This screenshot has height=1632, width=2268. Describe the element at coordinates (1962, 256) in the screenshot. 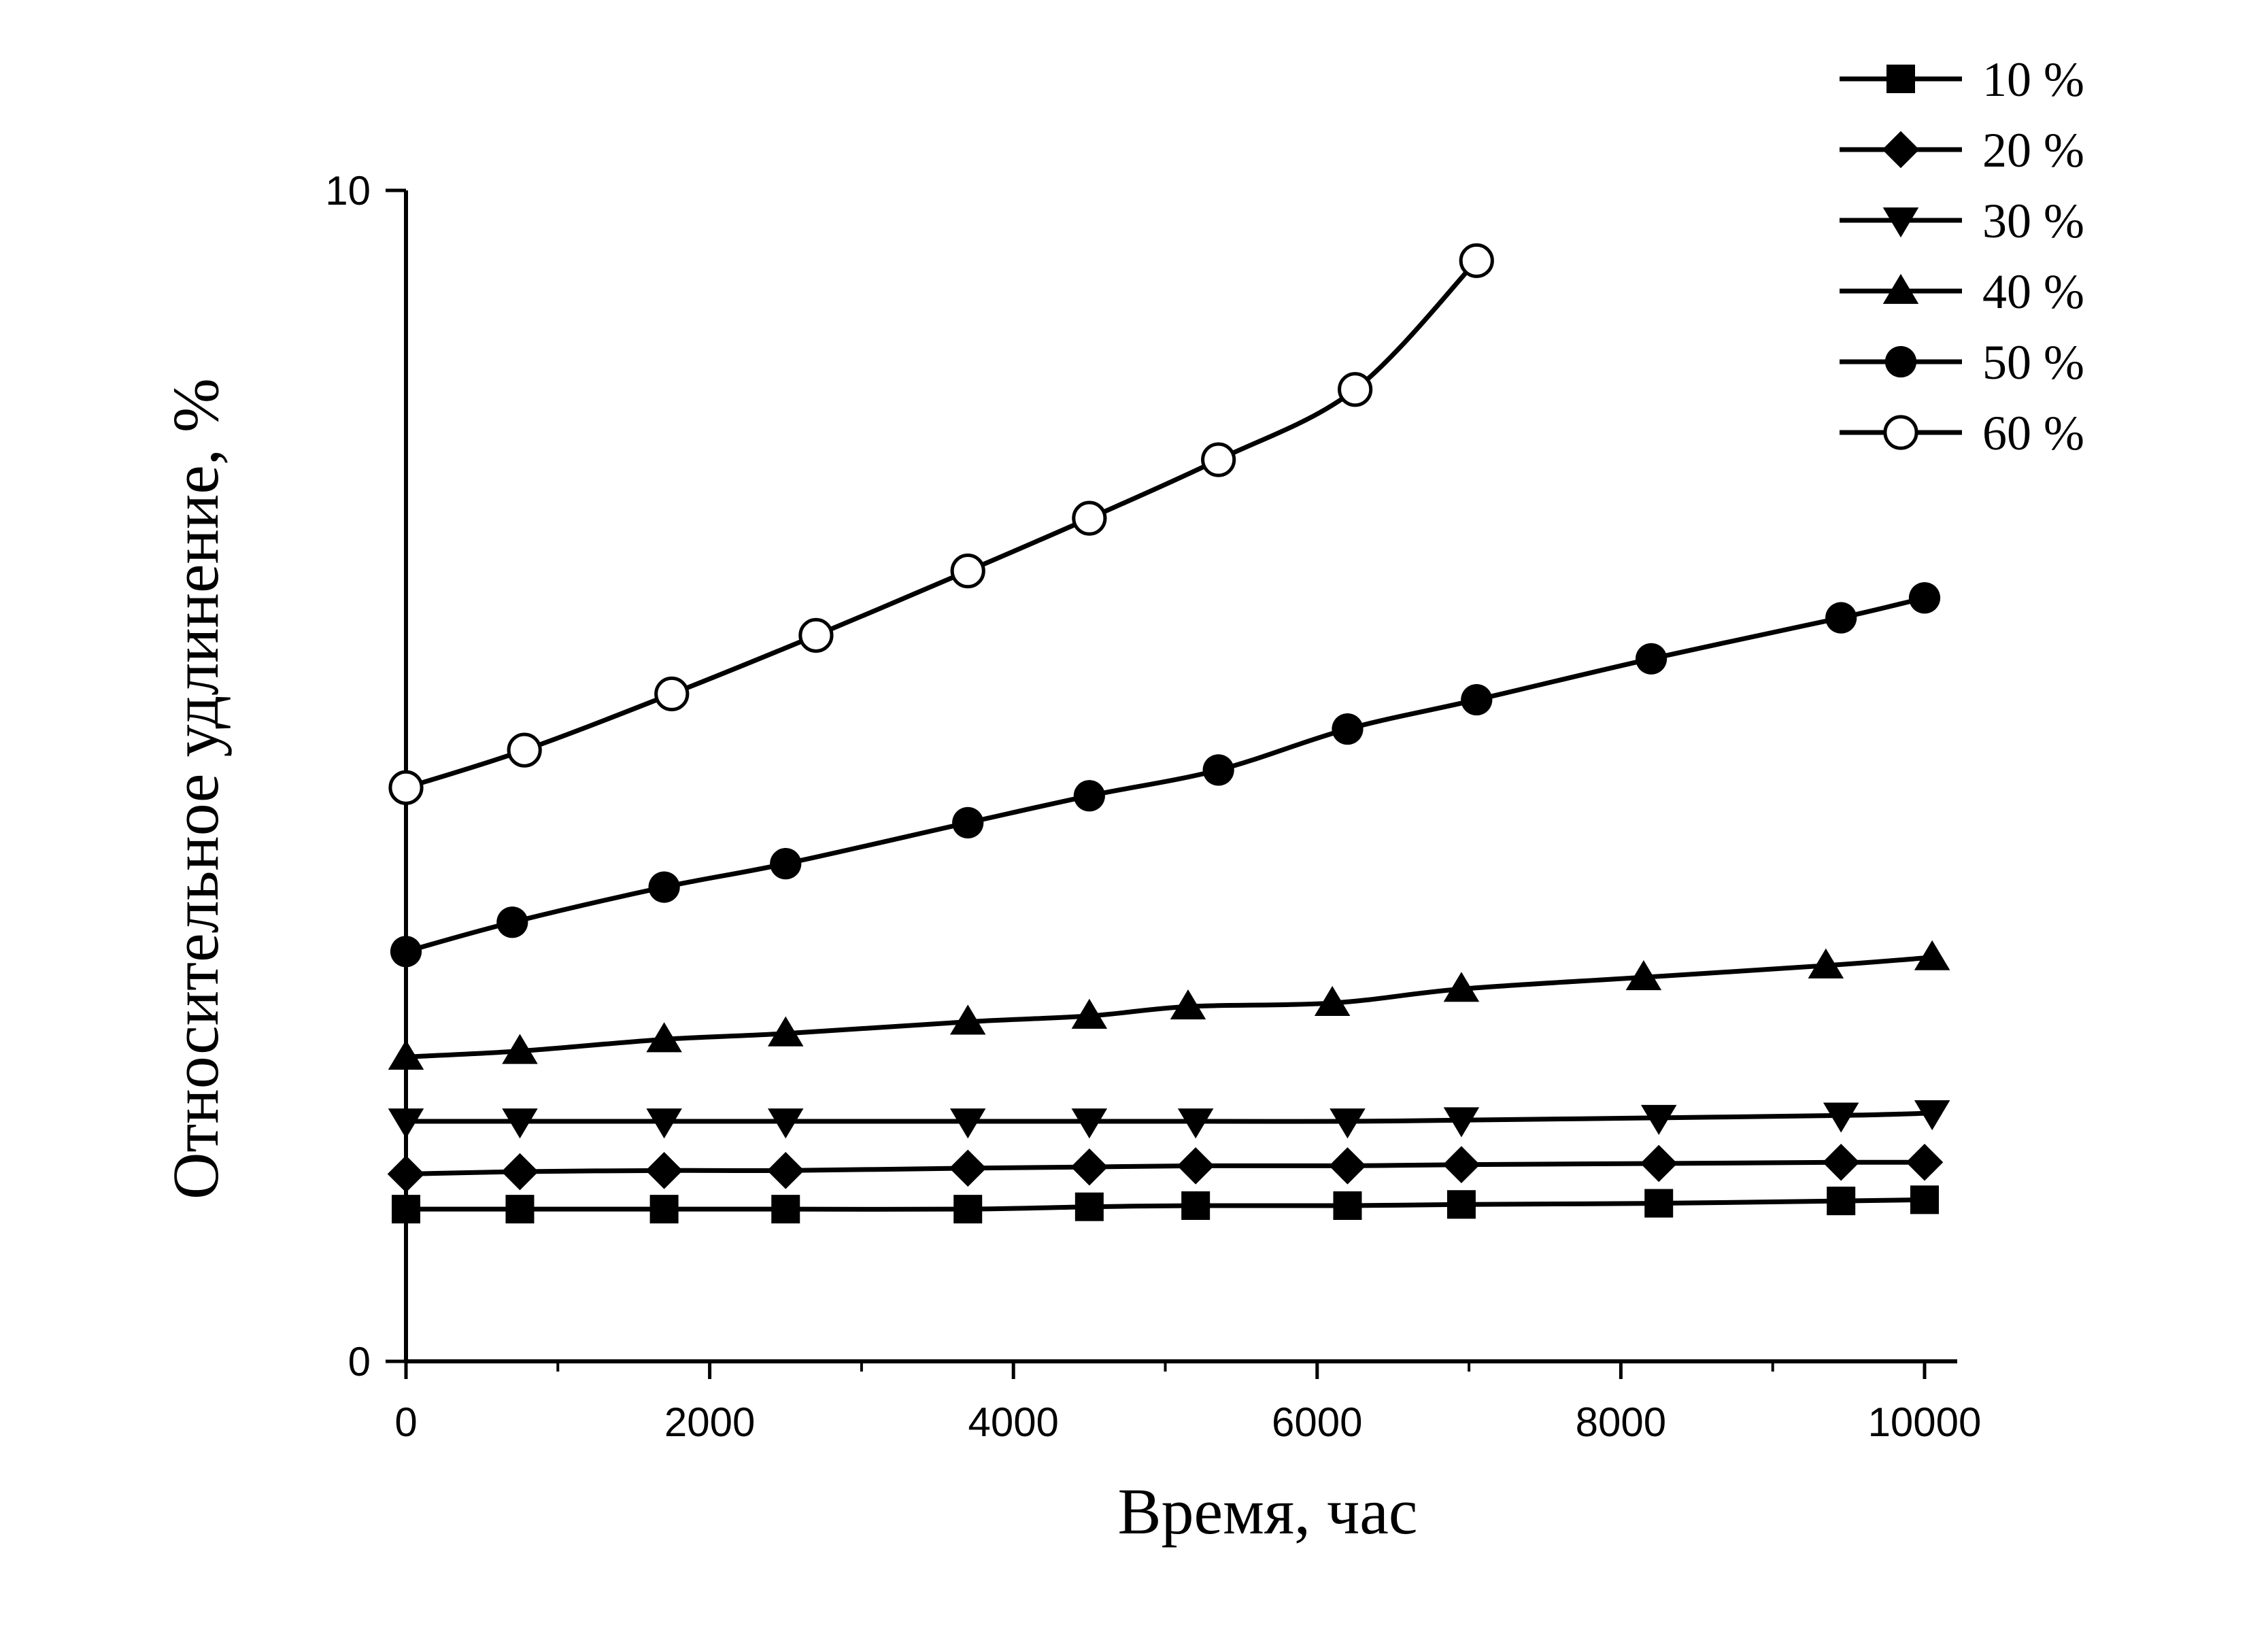

I see `legend: 10 % 20 % 30 % 40 % 50 % 60 %` at that location.